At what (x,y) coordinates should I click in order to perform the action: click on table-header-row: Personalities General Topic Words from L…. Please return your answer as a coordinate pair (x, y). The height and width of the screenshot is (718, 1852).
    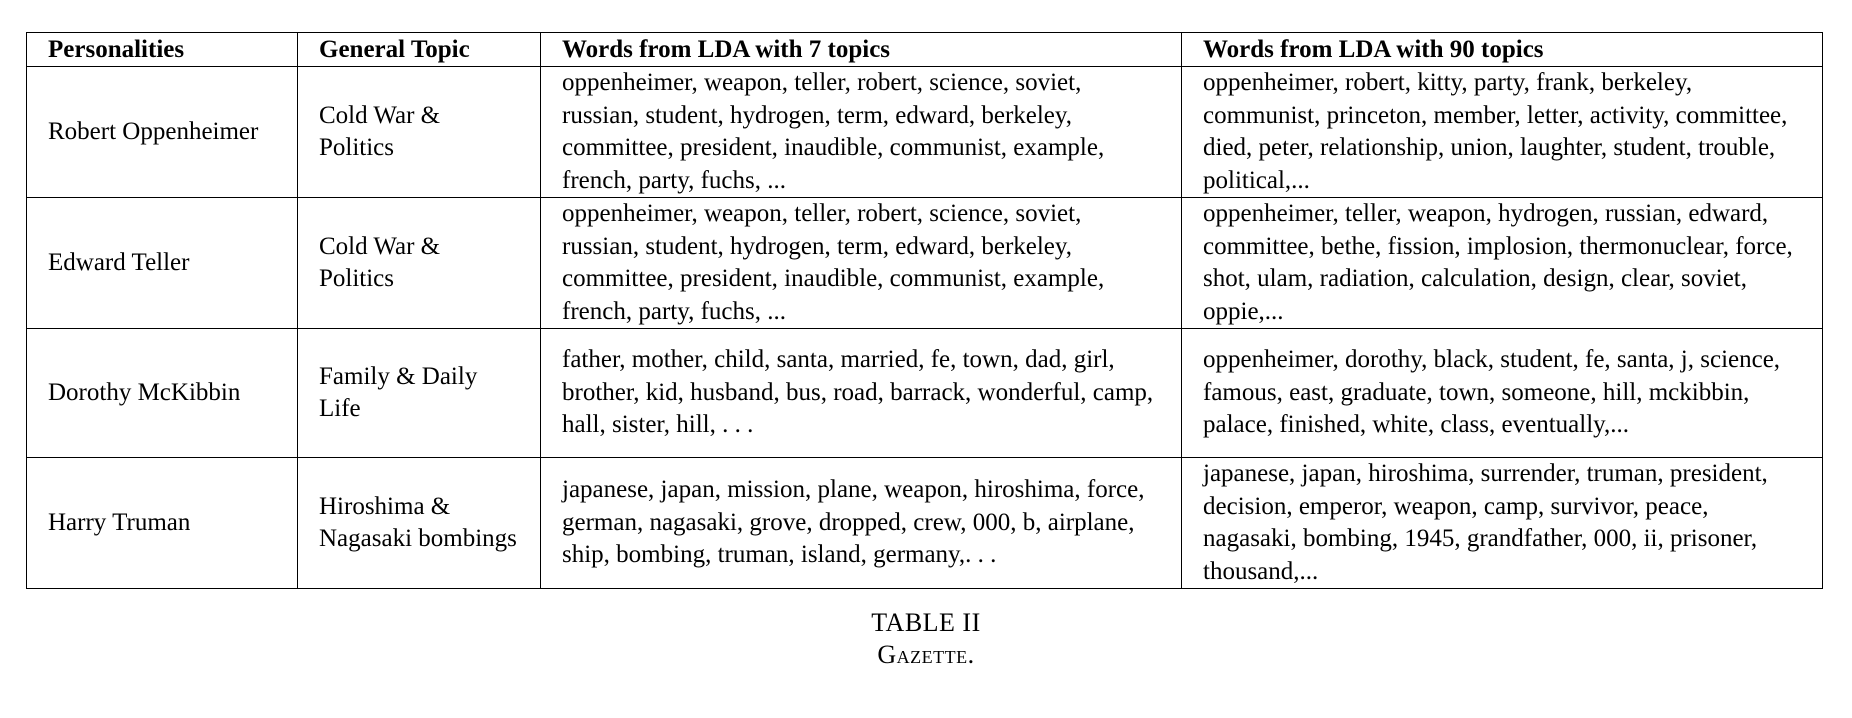
    Looking at the image, I should click on (924, 49).